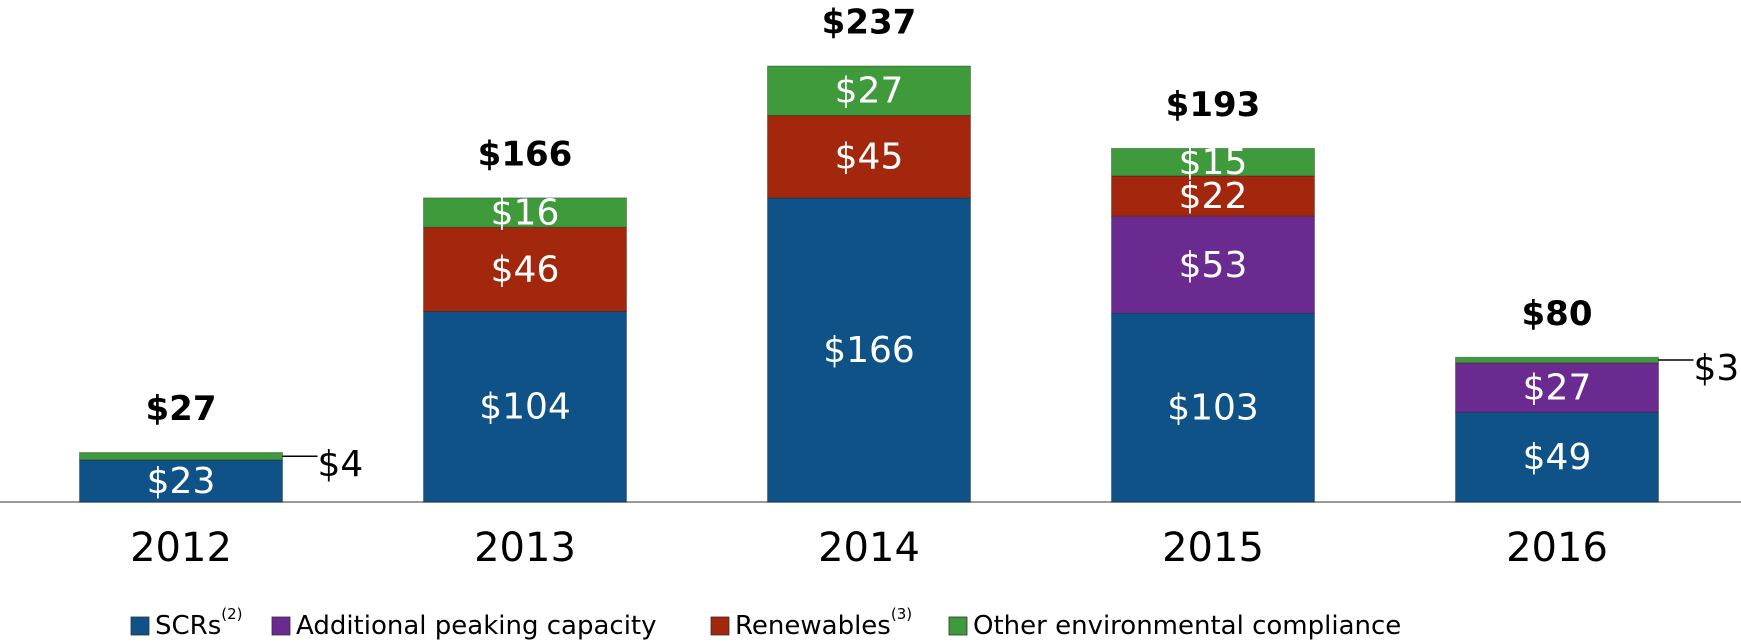 The width and height of the screenshot is (1741, 642). I want to click on data-label: $49, so click(1557, 457).